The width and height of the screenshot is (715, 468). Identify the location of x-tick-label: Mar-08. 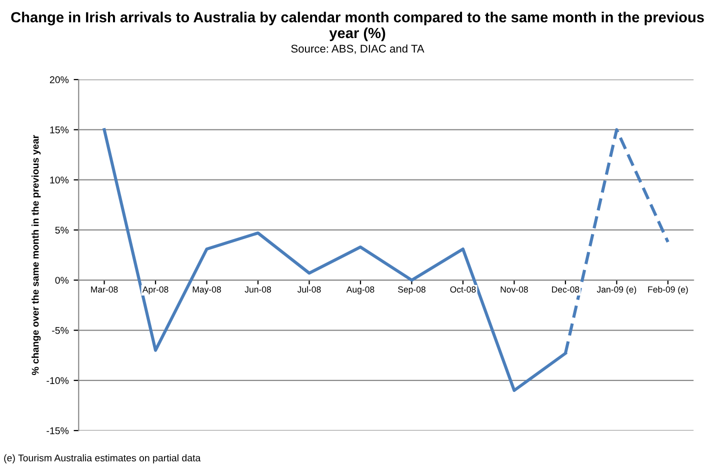
(104, 289).